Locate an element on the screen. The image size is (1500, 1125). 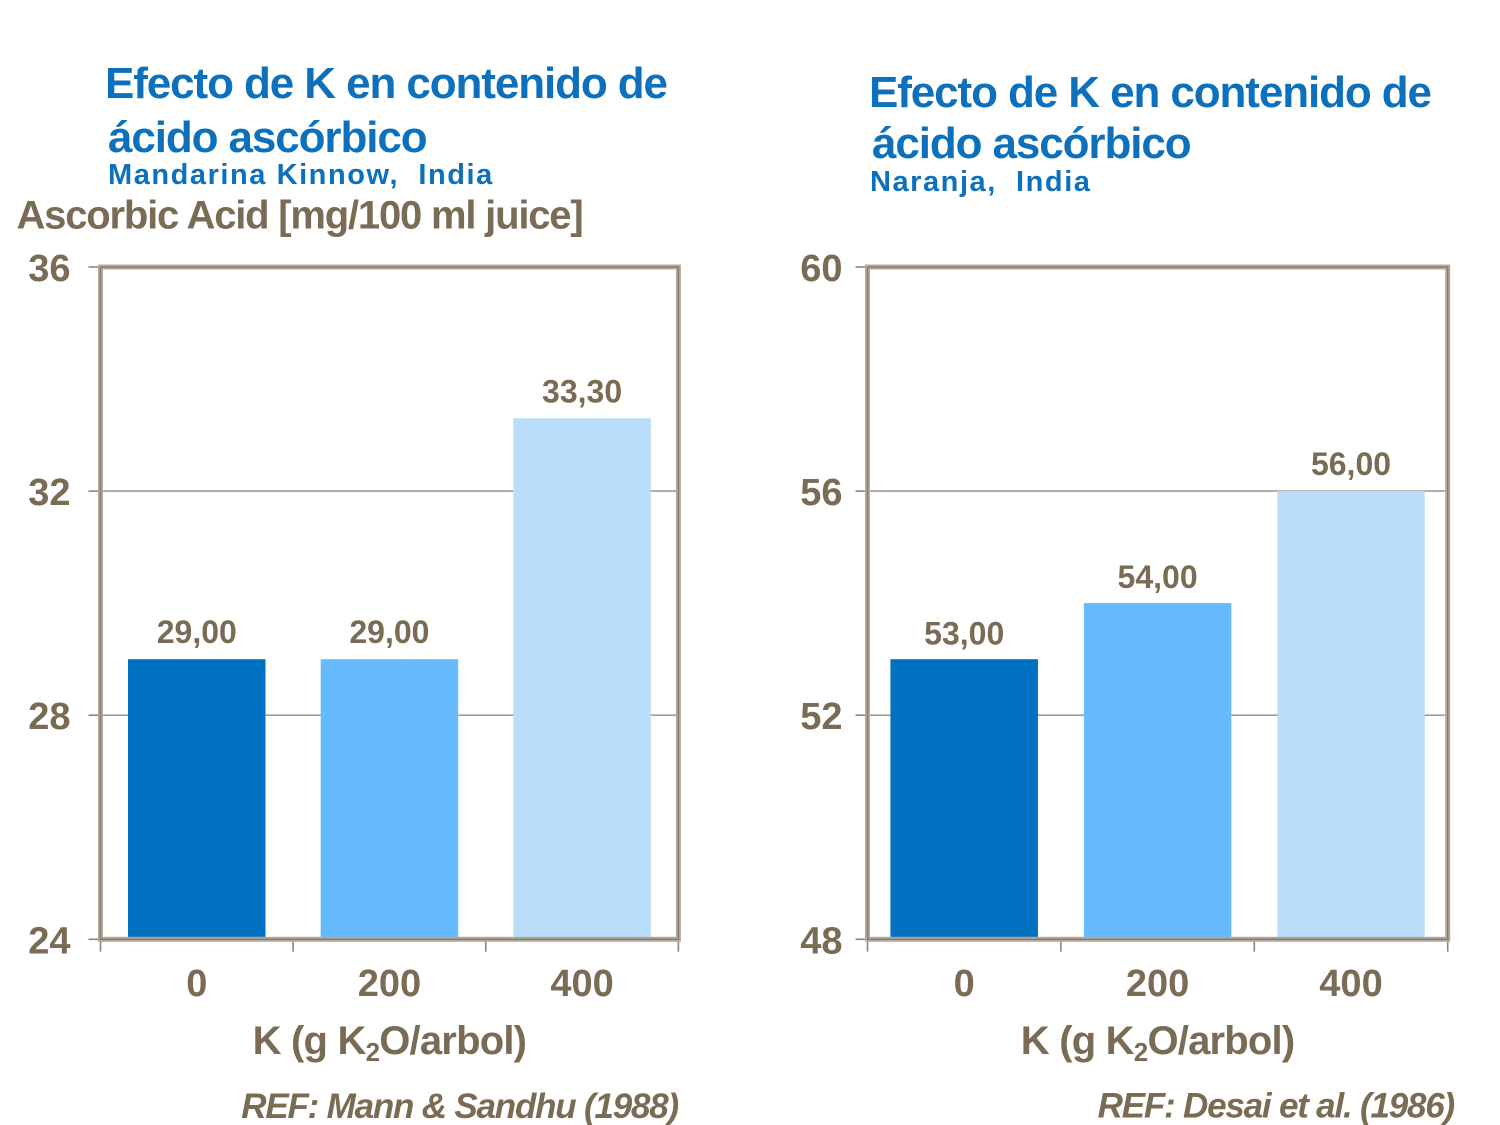
svg-text: REF: Desai et al. (1986) is located at coordinates (1276, 1106).